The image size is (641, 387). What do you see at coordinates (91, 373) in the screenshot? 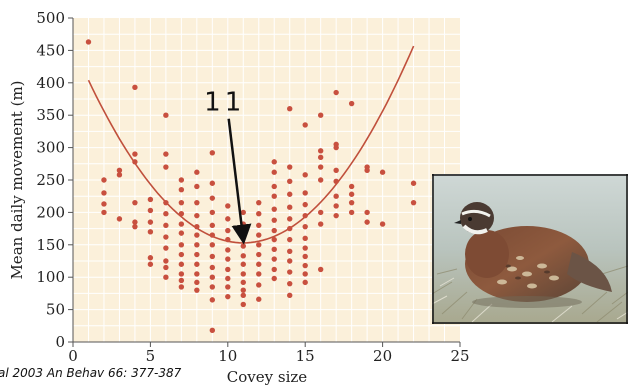
I see `citation-text: al 2003 An Behav 66: 377-387` at bounding box center [91, 373].